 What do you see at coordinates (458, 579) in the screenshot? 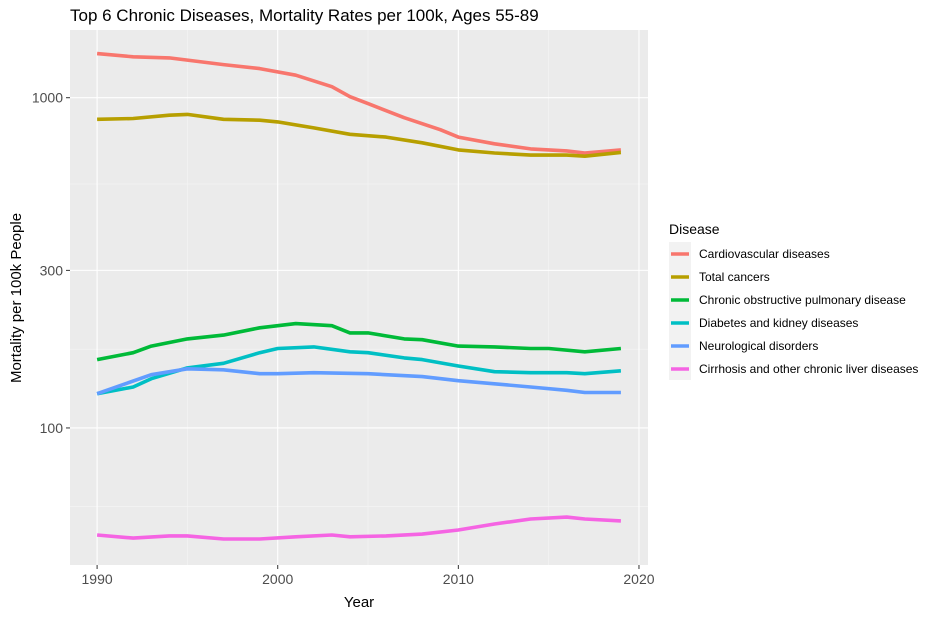
I see `x-tick-label: 2010` at bounding box center [458, 579].